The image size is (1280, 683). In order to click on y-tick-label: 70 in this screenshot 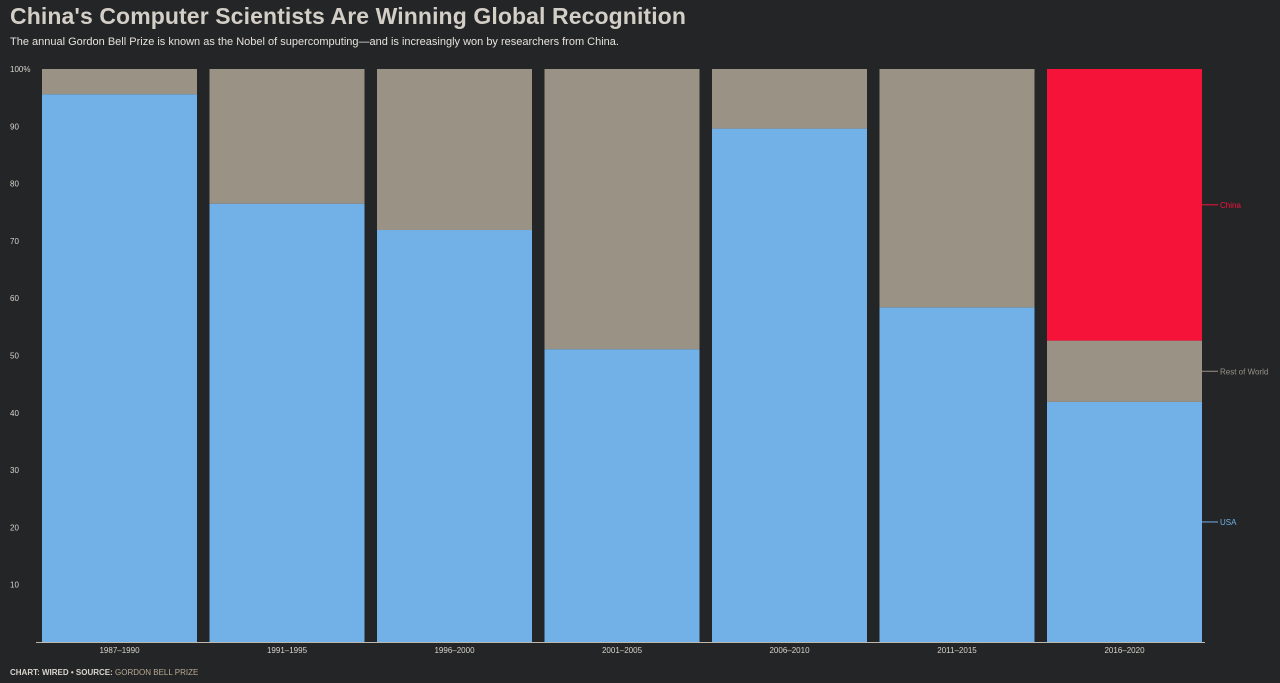, I will do `click(14, 241)`.